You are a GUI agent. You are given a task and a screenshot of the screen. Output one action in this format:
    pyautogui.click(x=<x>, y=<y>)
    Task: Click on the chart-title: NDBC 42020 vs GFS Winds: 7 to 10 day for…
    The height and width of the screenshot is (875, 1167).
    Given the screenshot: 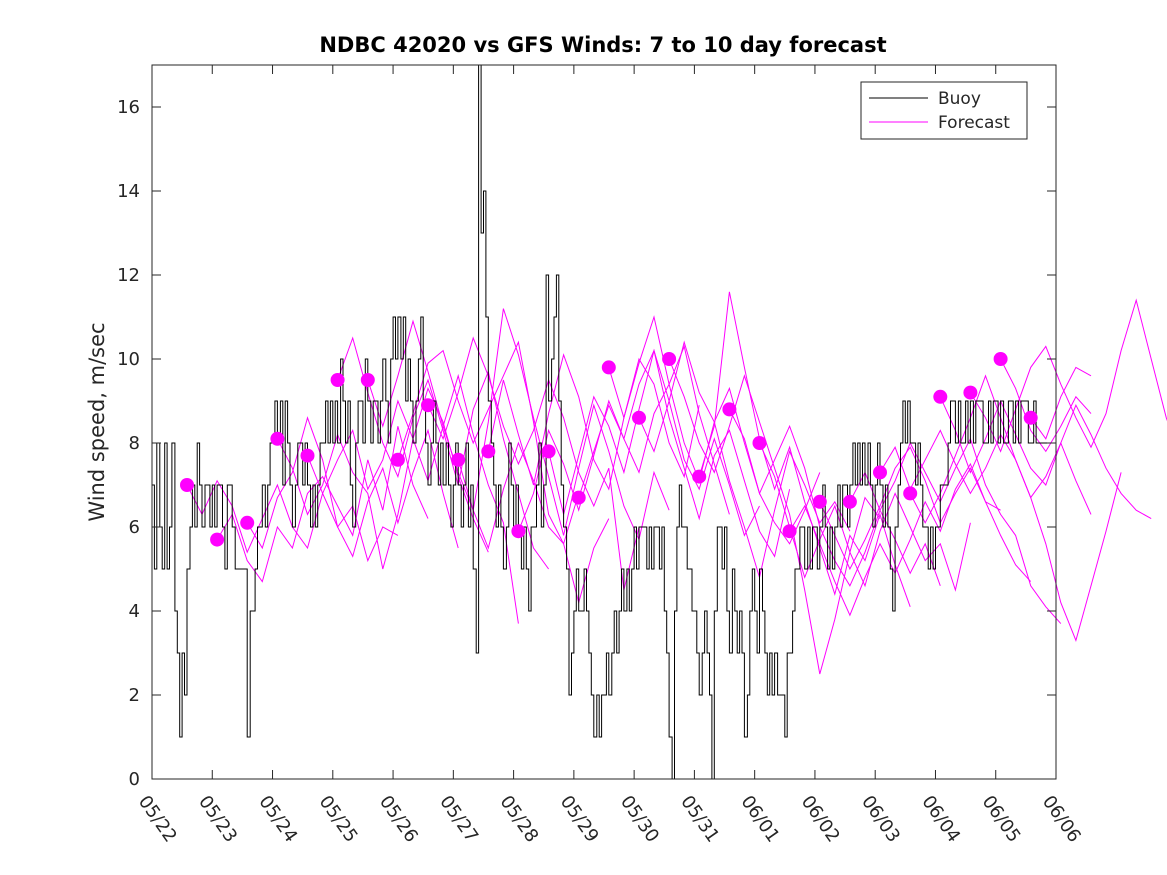 What is the action you would take?
    pyautogui.click(x=602, y=45)
    